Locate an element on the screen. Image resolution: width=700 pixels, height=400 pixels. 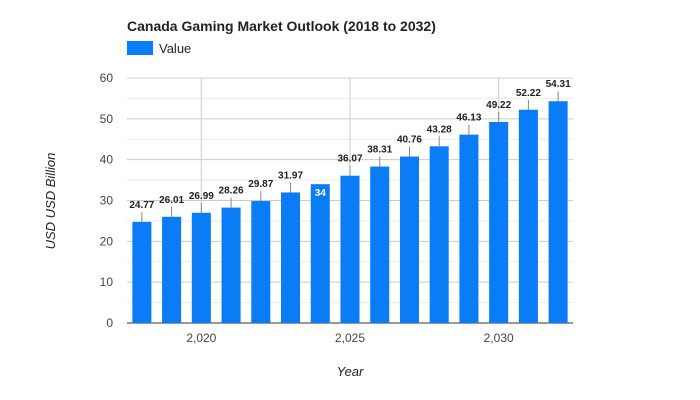
x-axis-title: Year is located at coordinates (350, 371).